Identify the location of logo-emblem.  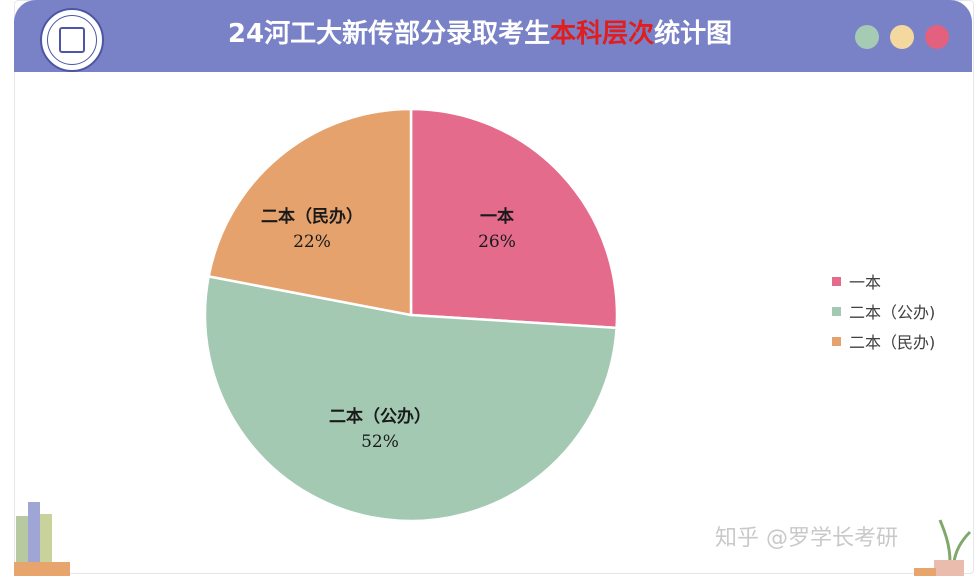
(72, 40).